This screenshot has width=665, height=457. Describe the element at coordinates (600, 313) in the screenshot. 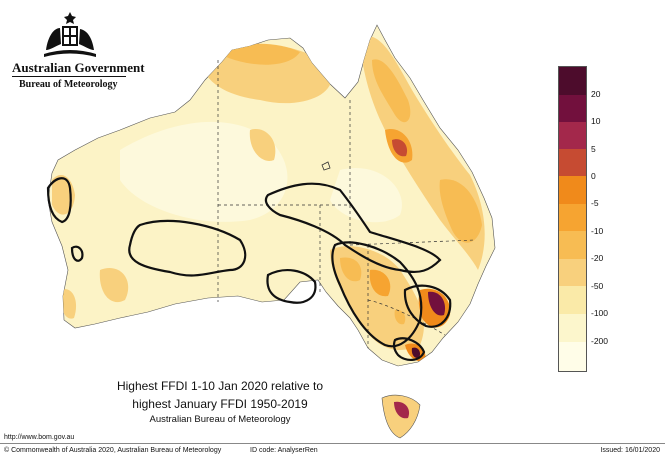

I see `legend-label: -100` at that location.